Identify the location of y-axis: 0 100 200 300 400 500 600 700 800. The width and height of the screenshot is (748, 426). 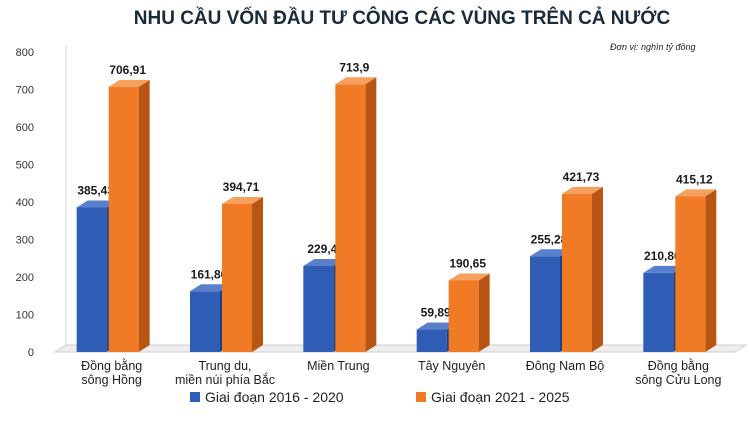
(25, 203).